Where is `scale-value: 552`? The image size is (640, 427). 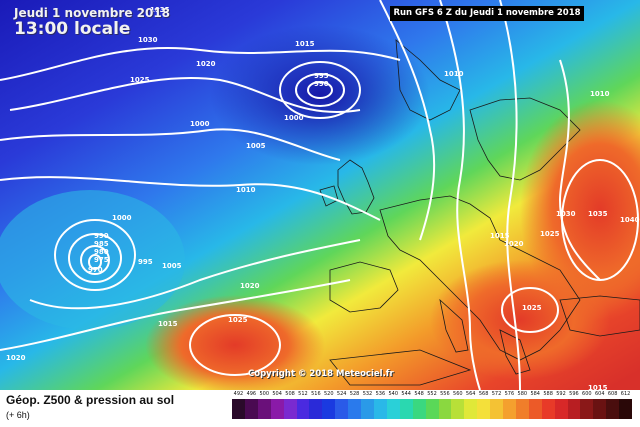 scale-value: 552 is located at coordinates (432, 394).